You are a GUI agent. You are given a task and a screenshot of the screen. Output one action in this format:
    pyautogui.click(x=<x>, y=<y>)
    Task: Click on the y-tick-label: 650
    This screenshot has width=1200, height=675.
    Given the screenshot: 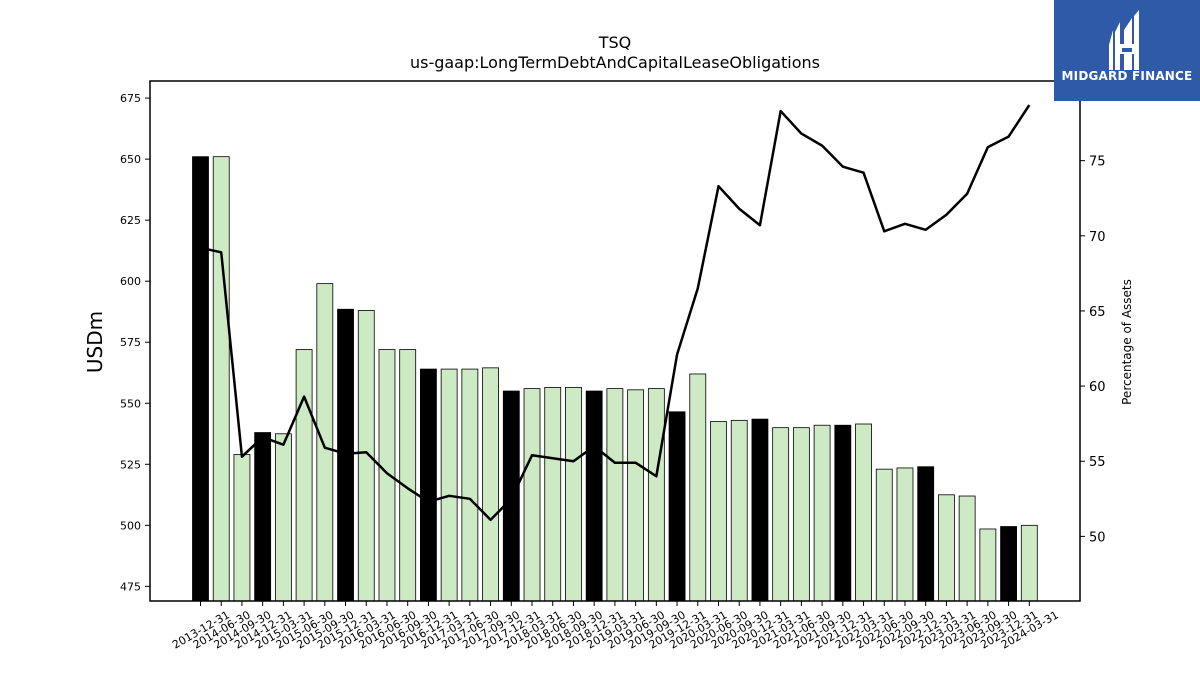 What is the action you would take?
    pyautogui.click(x=130, y=159)
    